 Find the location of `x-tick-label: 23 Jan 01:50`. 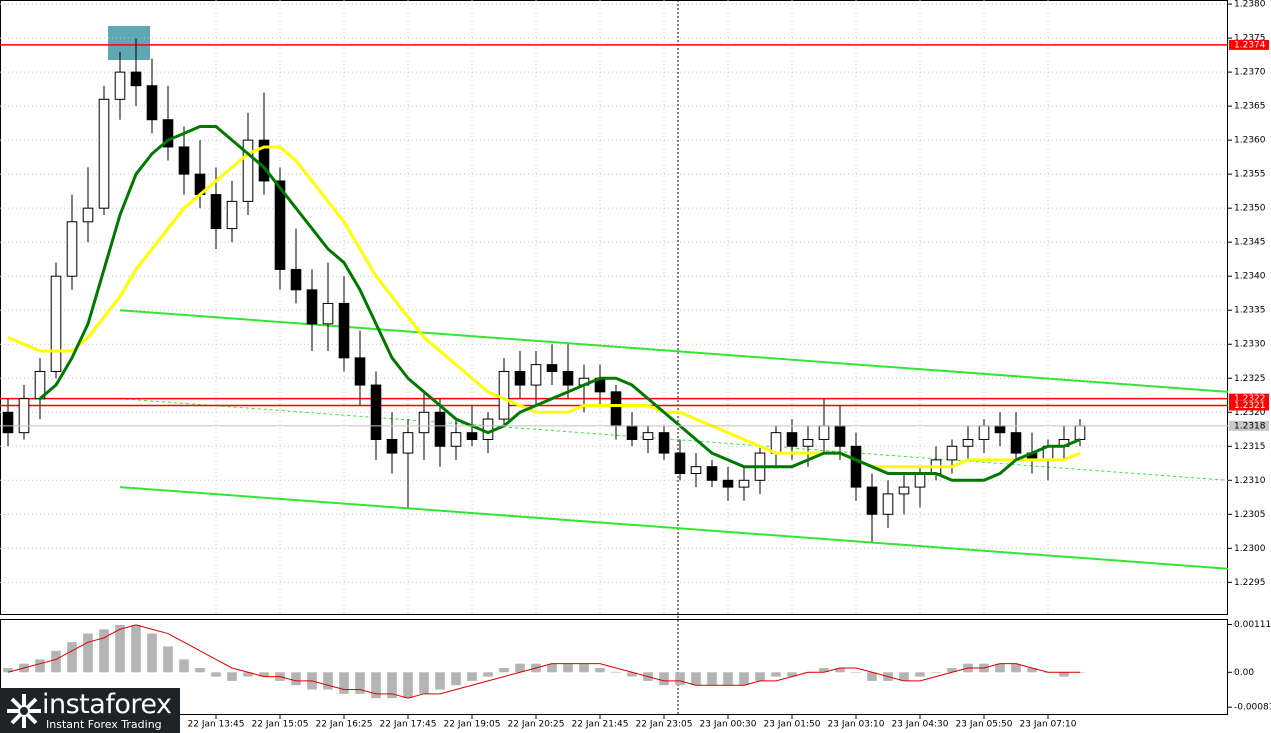

x-tick-label: 23 Jan 01:50 is located at coordinates (792, 725).